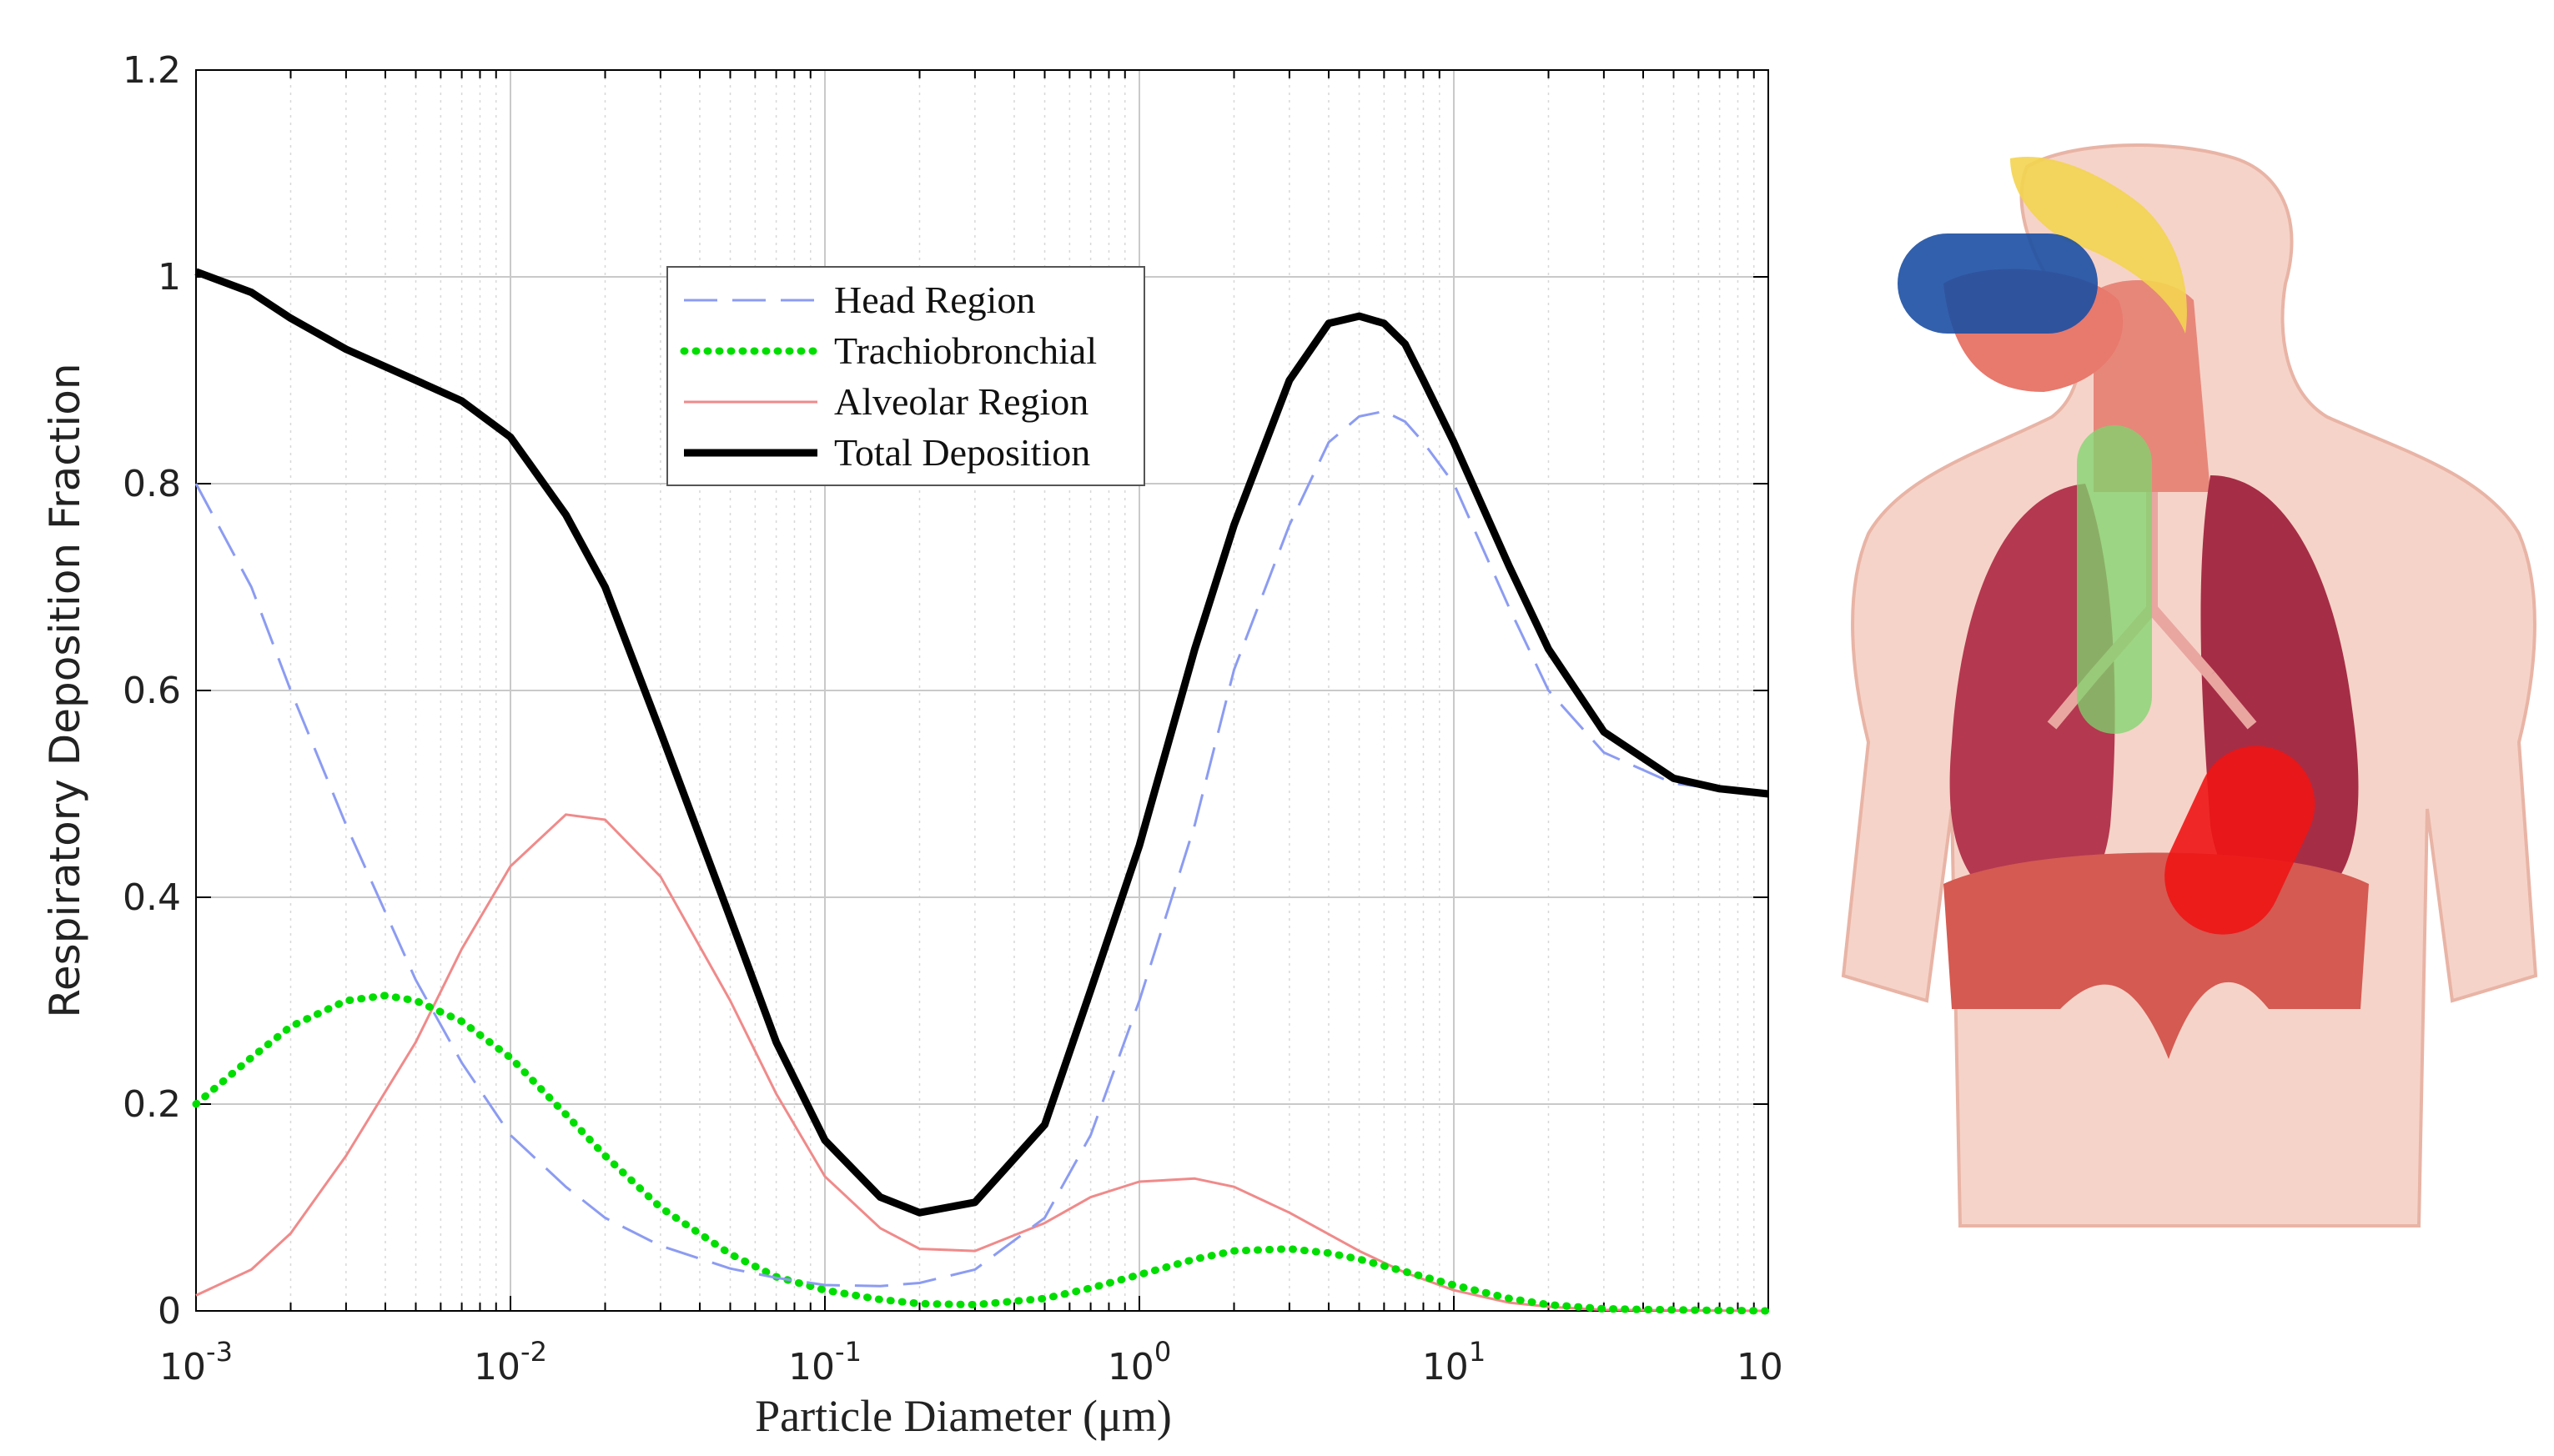 This screenshot has height=1456, width=2554. What do you see at coordinates (2239, 840) in the screenshot?
I see `alveolar-region-highlight` at bounding box center [2239, 840].